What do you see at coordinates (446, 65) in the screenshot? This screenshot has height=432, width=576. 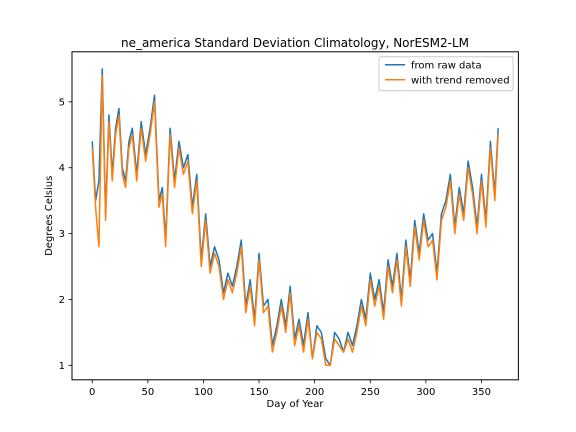 I see `legend-label-raw: from raw data` at bounding box center [446, 65].